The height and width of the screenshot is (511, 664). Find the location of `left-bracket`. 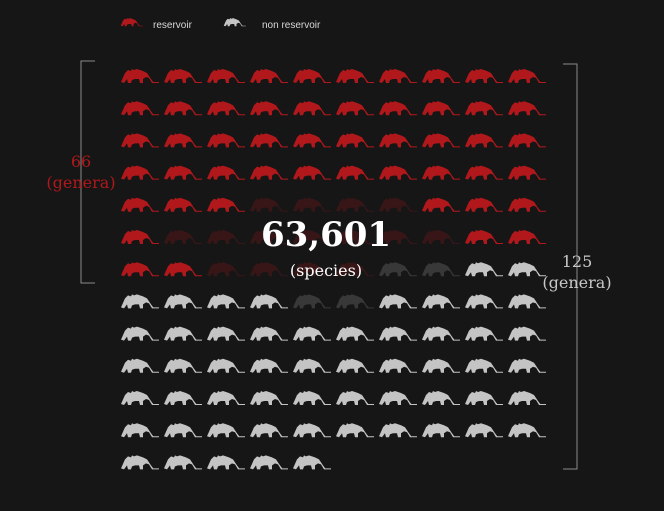

left-bracket is located at coordinates (87, 172).